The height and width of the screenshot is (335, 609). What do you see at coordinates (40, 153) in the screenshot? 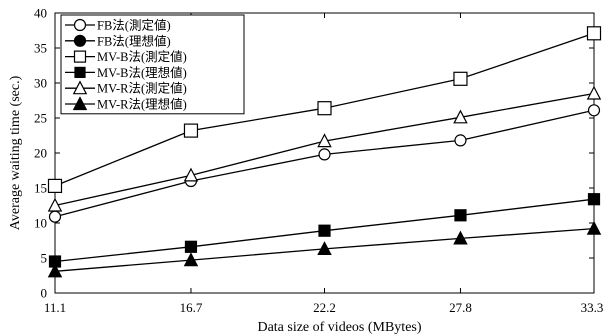
I see `y-tick-label: 20` at bounding box center [40, 153].